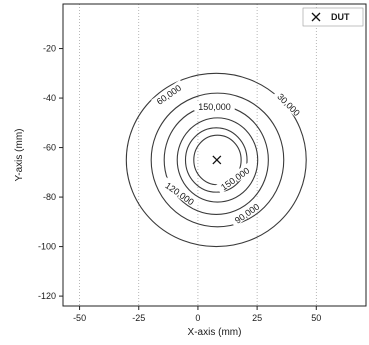 This screenshot has height=345, width=369. What do you see at coordinates (257, 318) in the screenshot?
I see `x-tick-label: 25` at bounding box center [257, 318].